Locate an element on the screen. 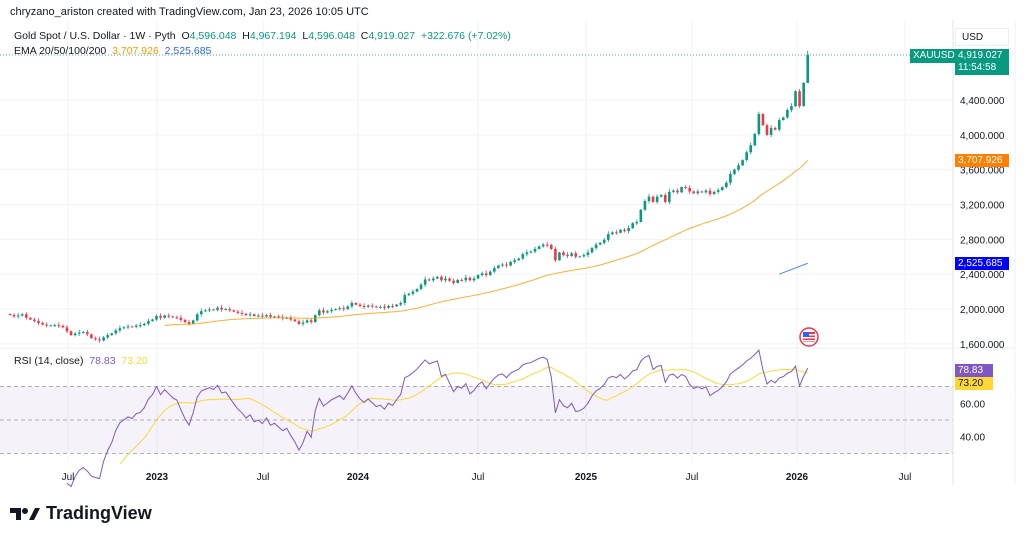 Image resolution: width=1024 pixels, height=539 pixels. rsi-tick-label: 60.00 is located at coordinates (972, 404).